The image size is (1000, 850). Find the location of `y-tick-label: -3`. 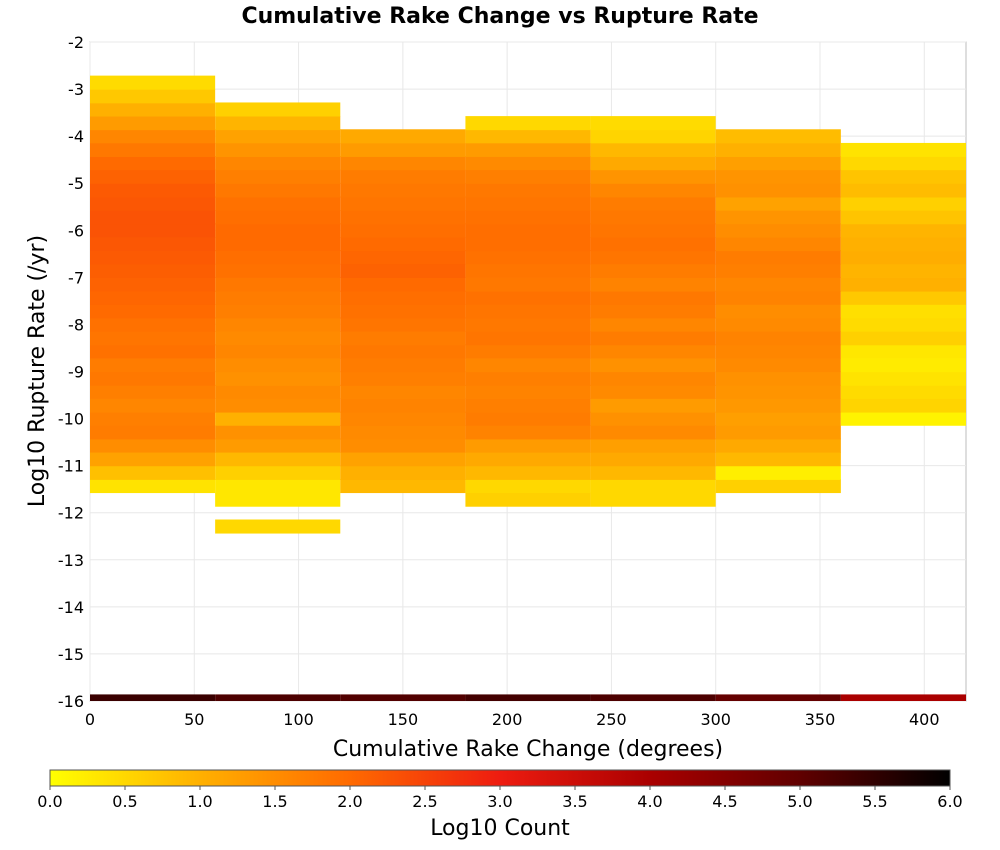

y-tick-label: -3 is located at coordinates (76, 89).